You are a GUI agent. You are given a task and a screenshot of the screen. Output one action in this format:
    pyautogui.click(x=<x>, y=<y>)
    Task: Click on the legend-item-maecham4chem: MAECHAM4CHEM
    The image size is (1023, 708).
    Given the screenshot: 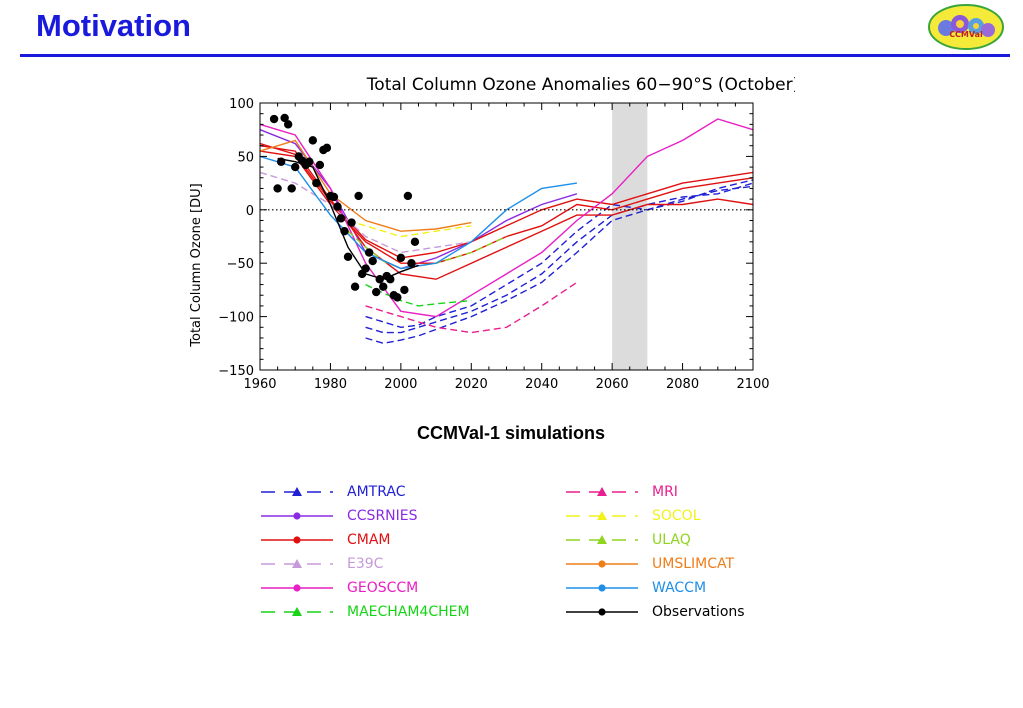 What is the action you would take?
    pyautogui.click(x=362, y=612)
    